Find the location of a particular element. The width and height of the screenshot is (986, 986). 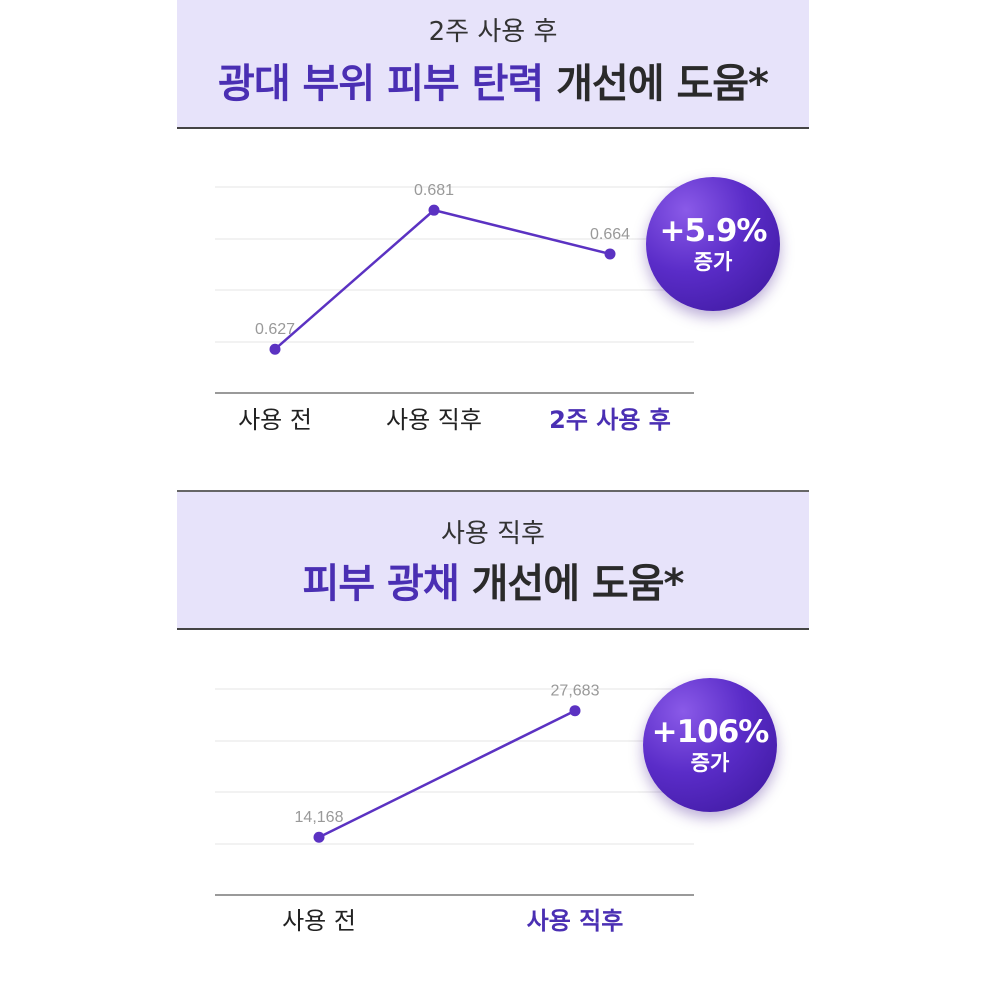

chart-2: 14,168 27,683 사용 전 사용 직후 is located at coordinates (454, 809).